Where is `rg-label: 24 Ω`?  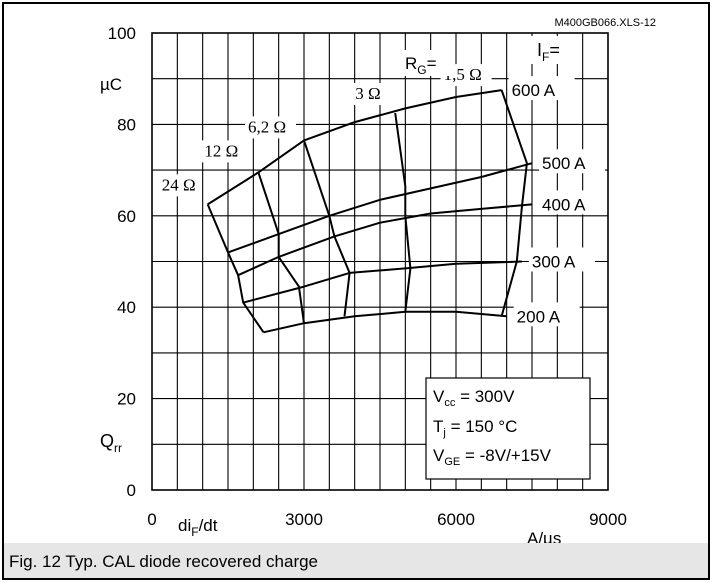 rg-label: 24 Ω is located at coordinates (179, 184).